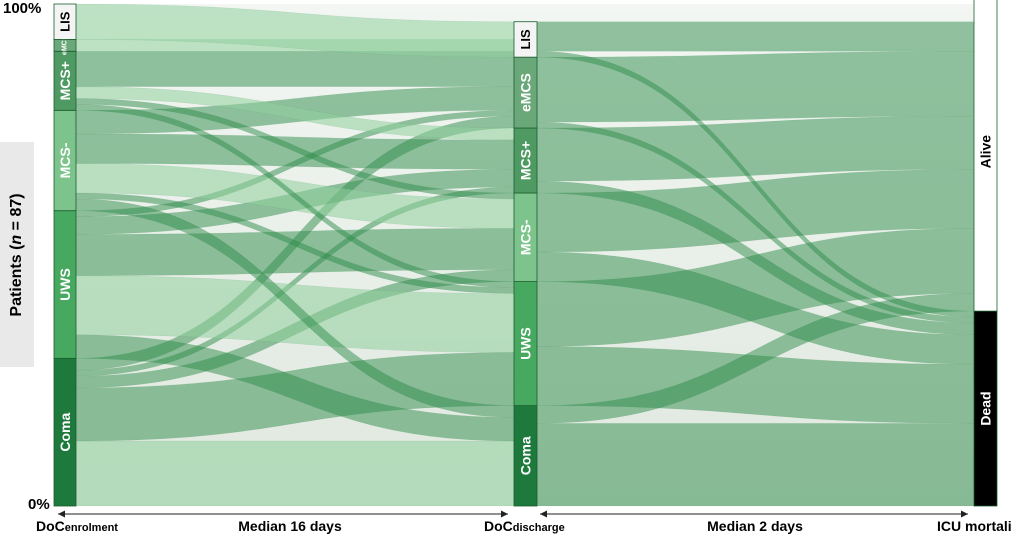 The image size is (1019, 536). I want to click on flow-enrolment-coma-to-coma, so click(295, 473).